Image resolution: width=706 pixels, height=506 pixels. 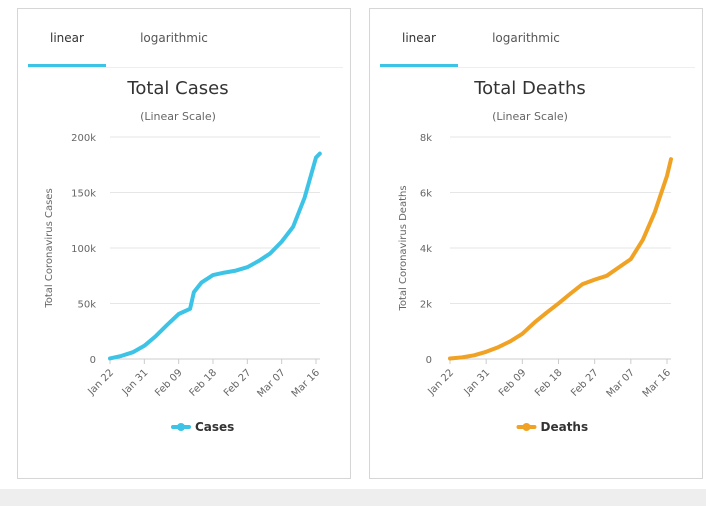 I want to click on y-tick-label: 50k, so click(x=86, y=305).